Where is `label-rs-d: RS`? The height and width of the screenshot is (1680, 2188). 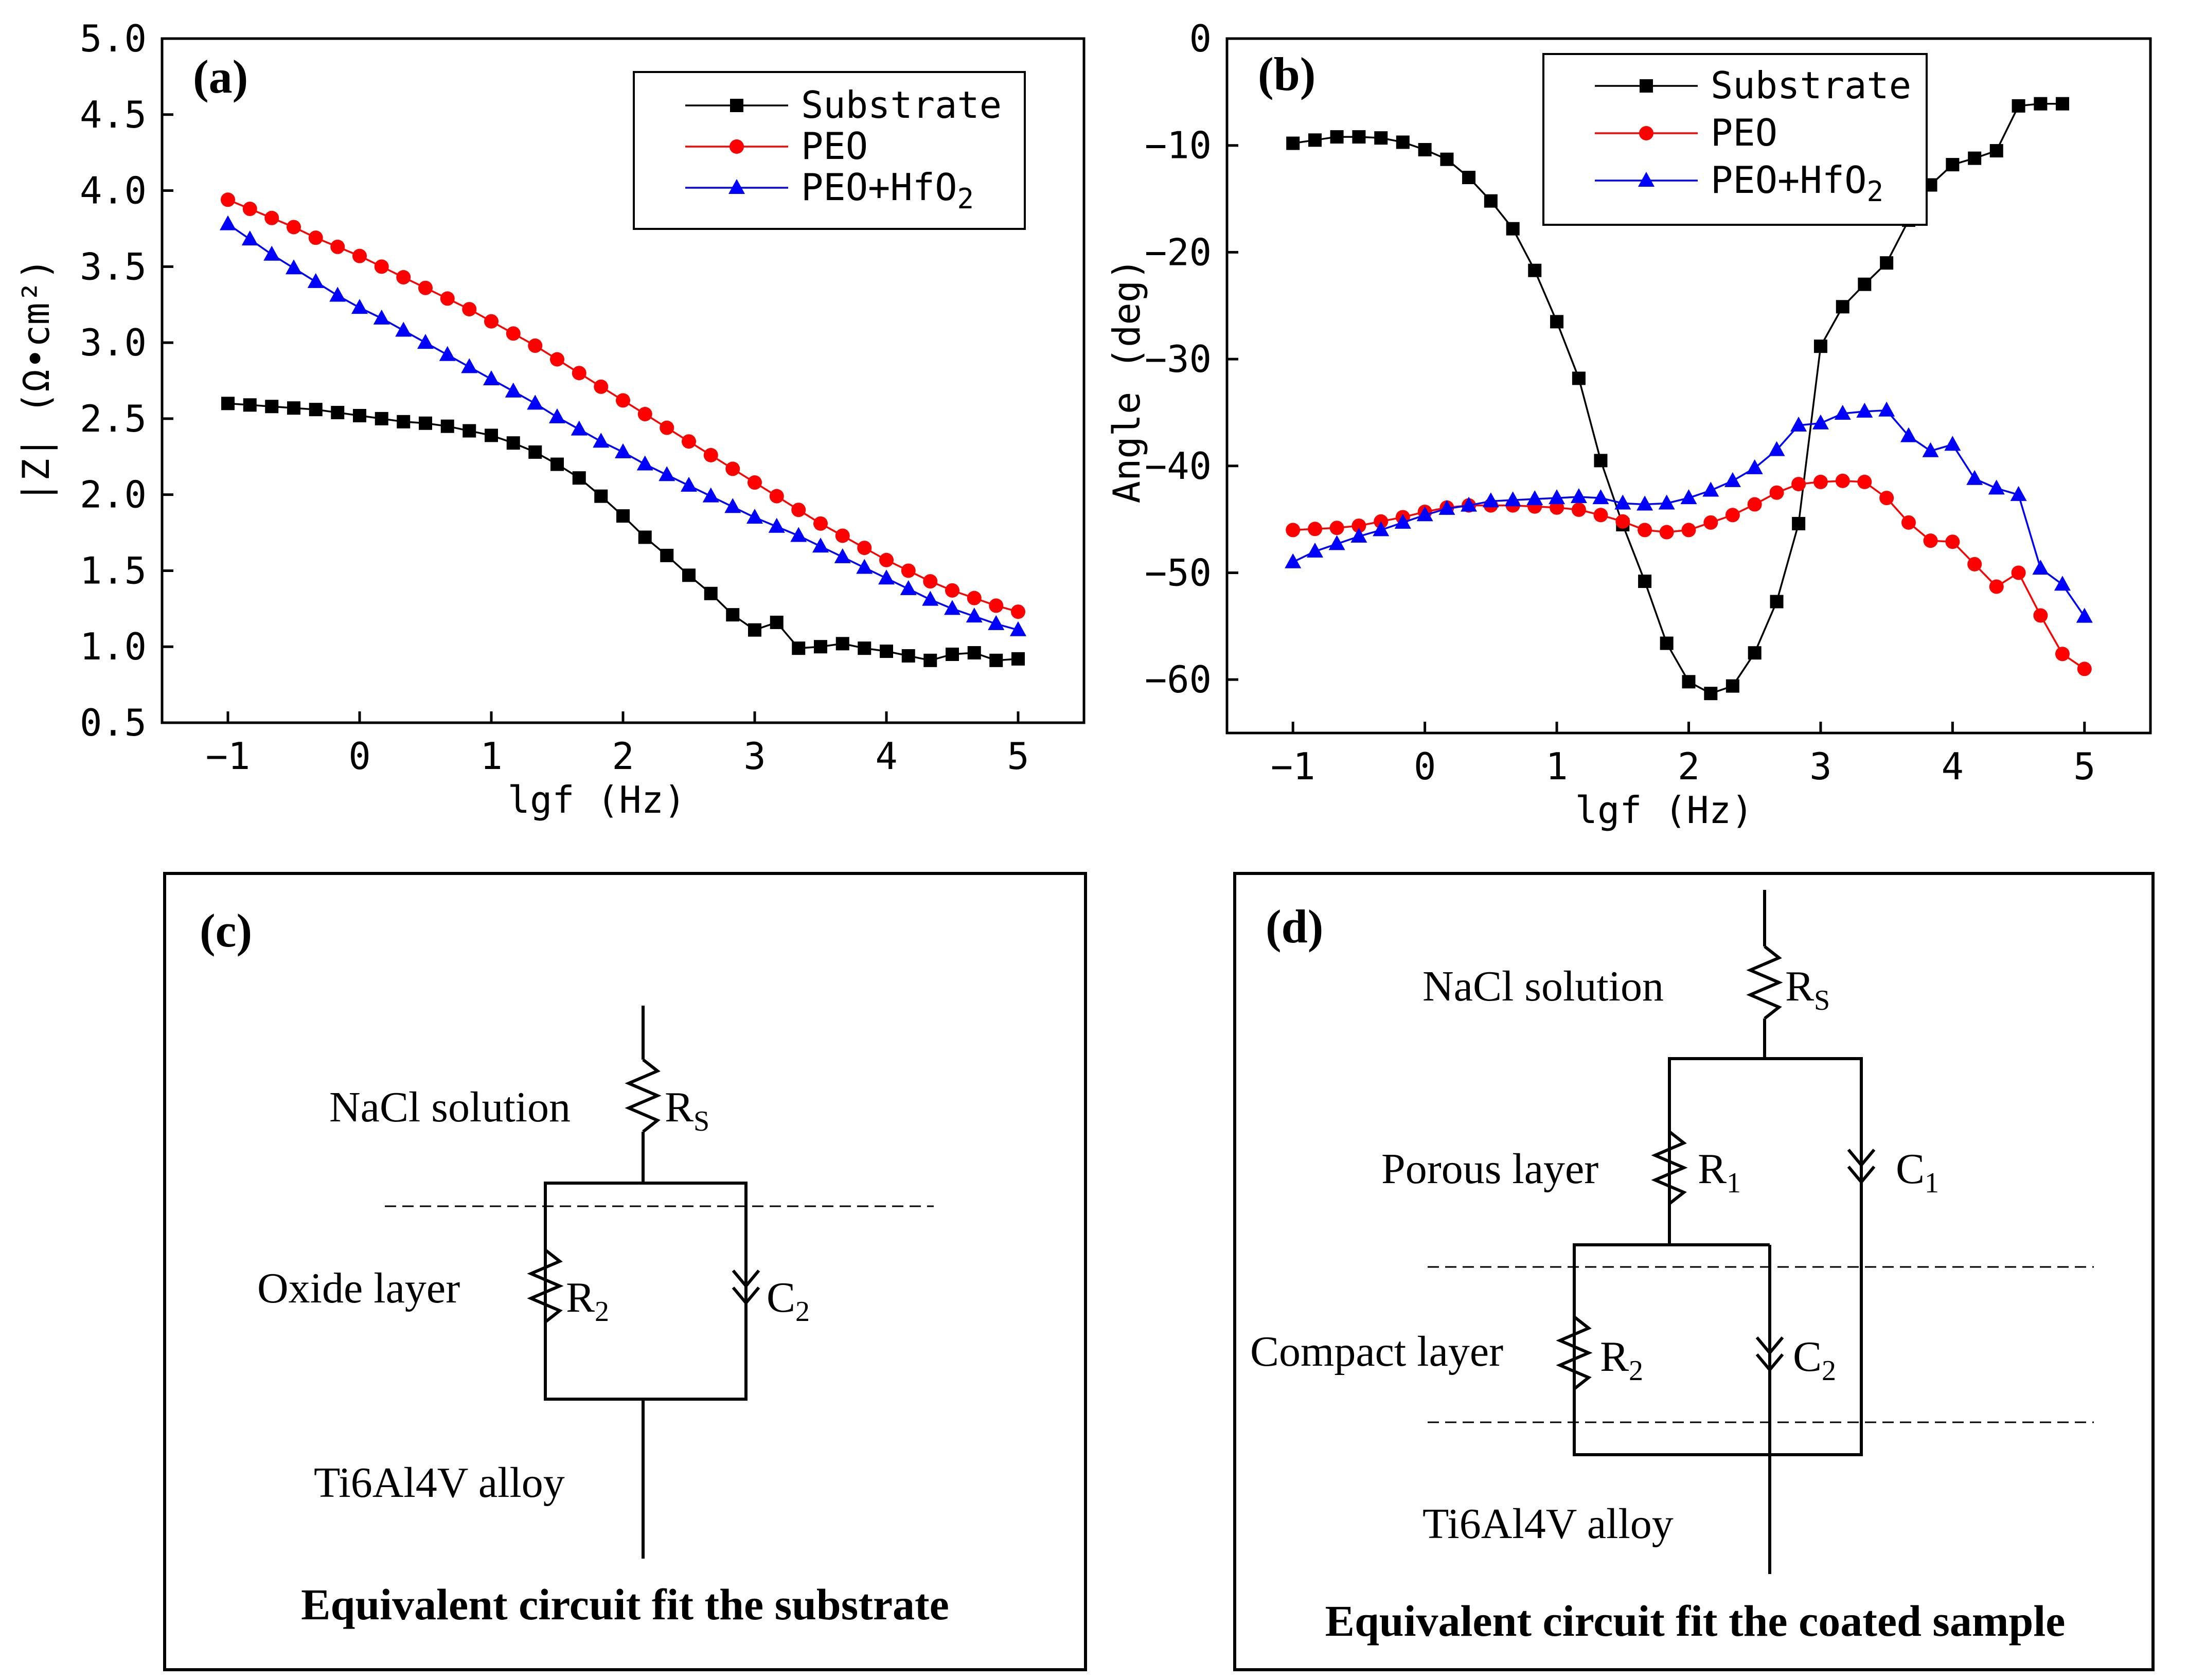 label-rs-d: RS is located at coordinates (1807, 989).